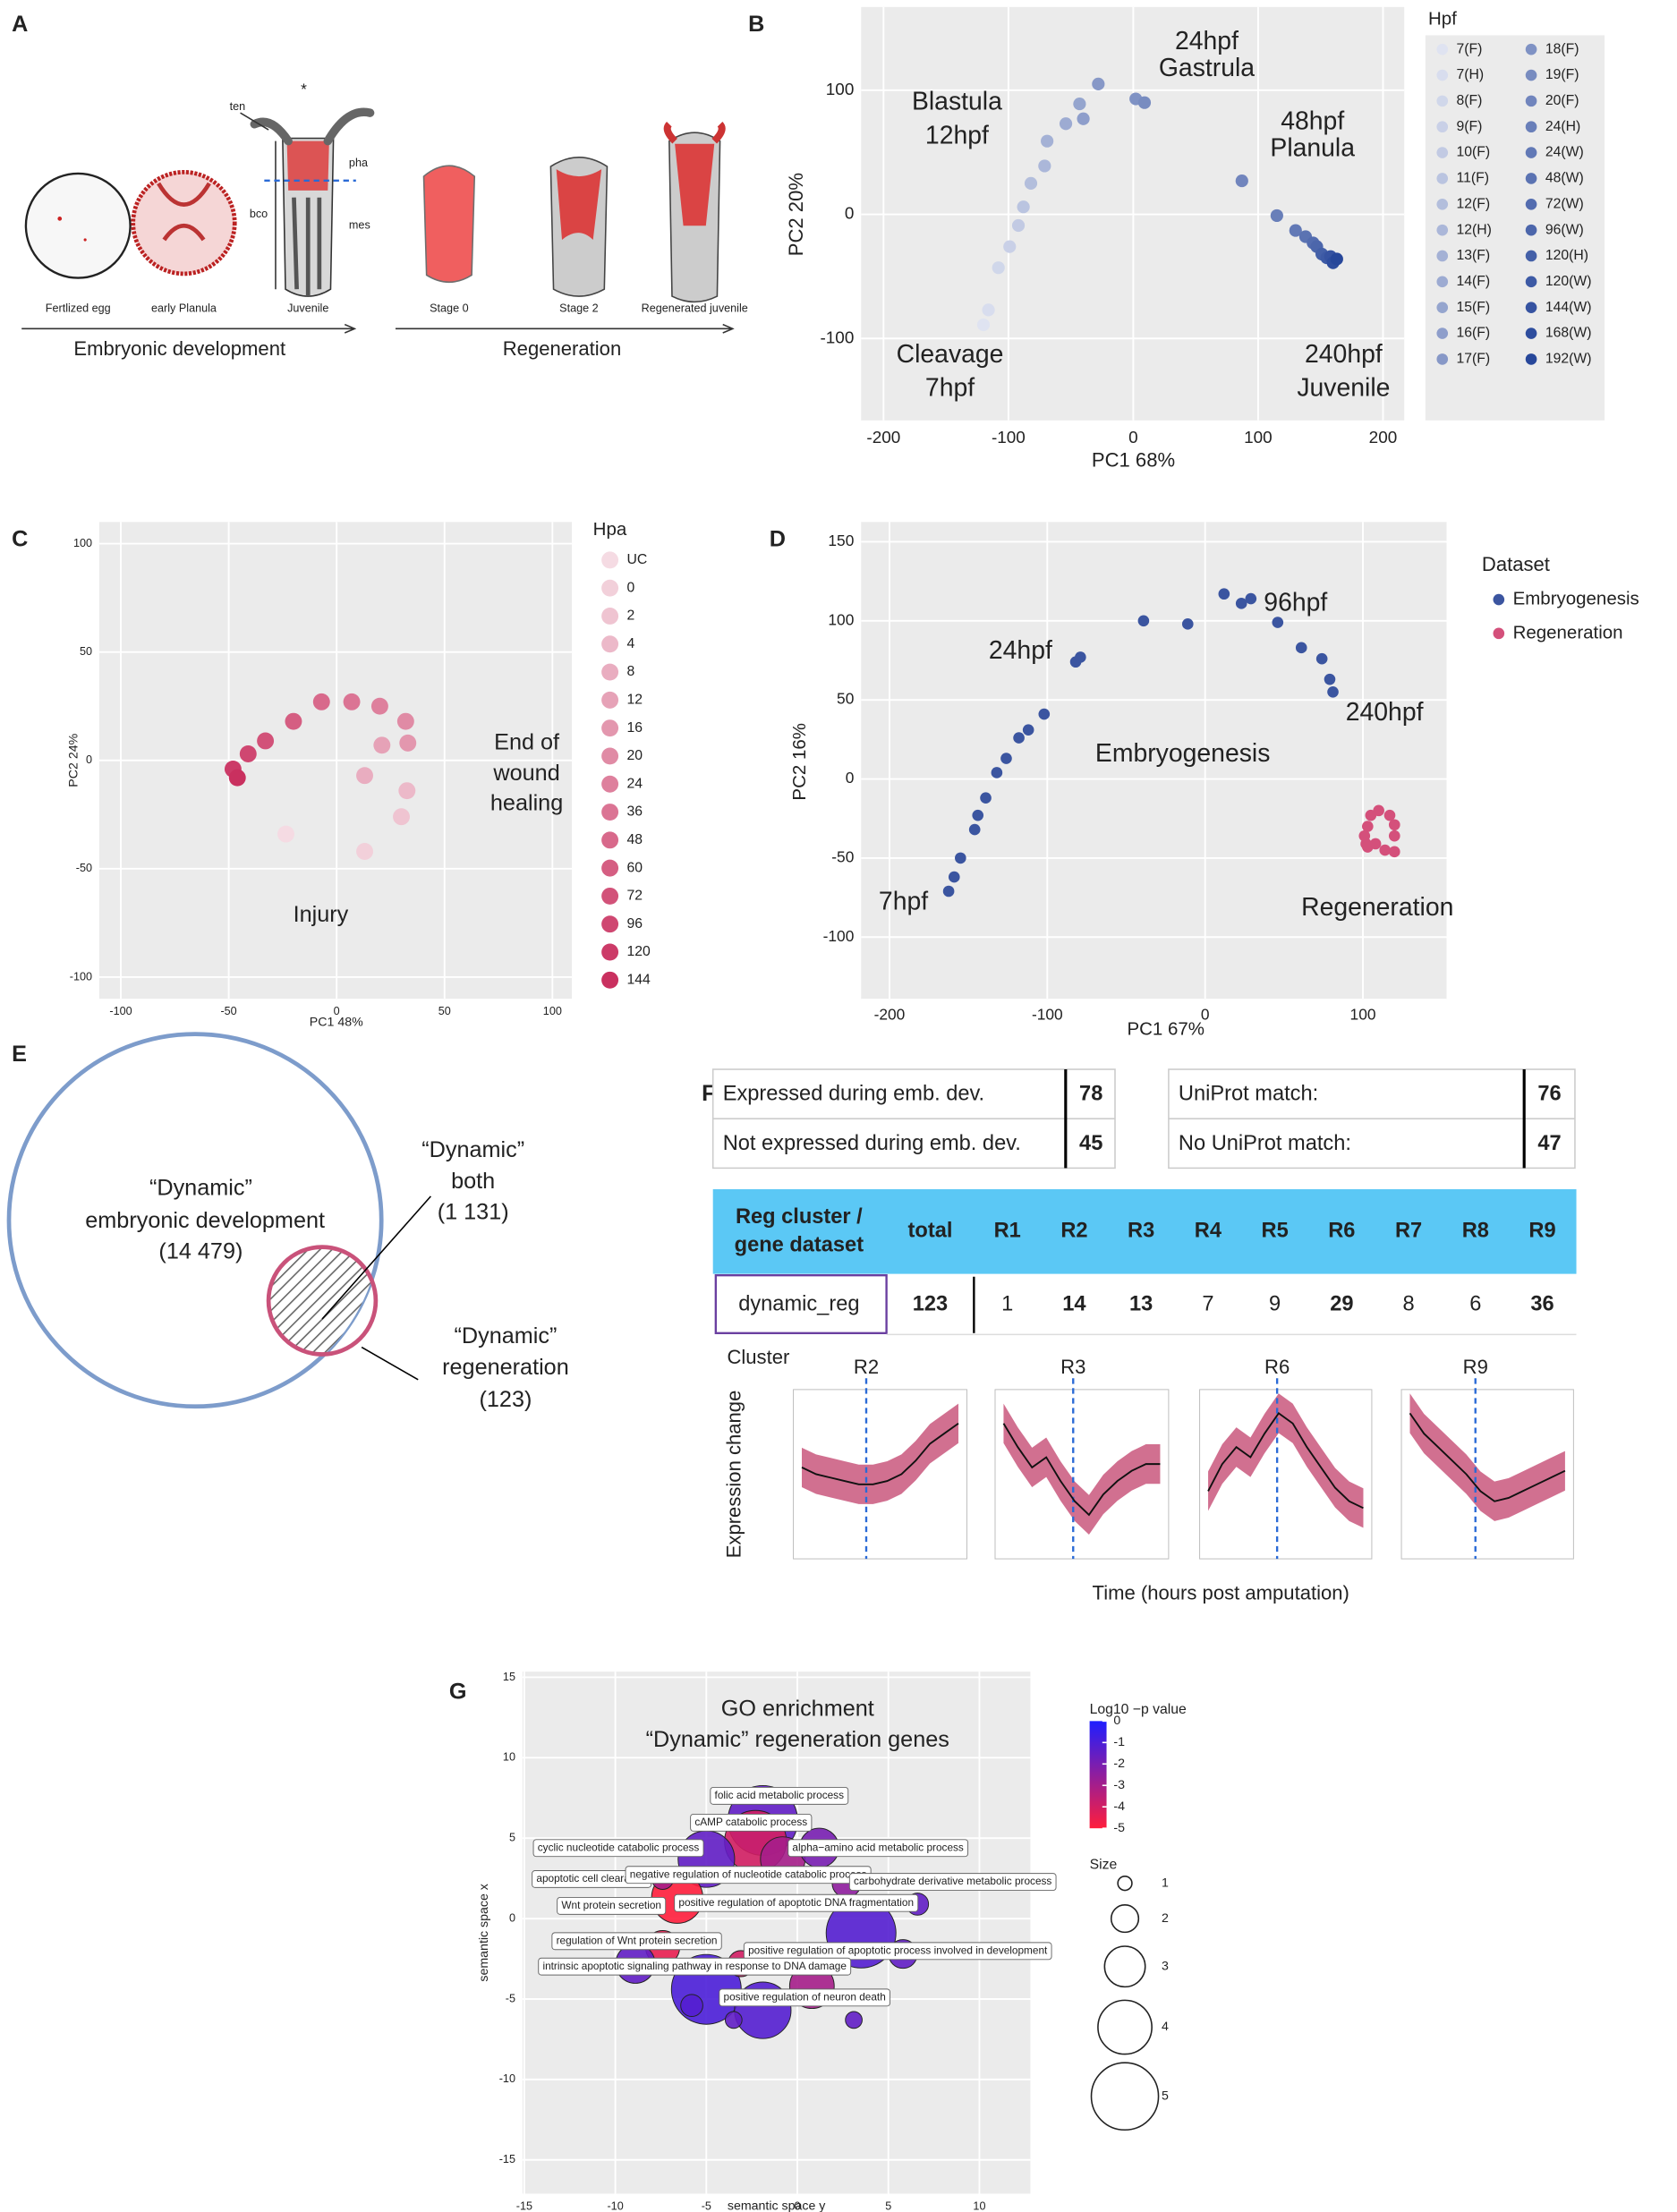  What do you see at coordinates (1564, 152) in the screenshot?
I see `legend-label: 24(W)` at bounding box center [1564, 152].